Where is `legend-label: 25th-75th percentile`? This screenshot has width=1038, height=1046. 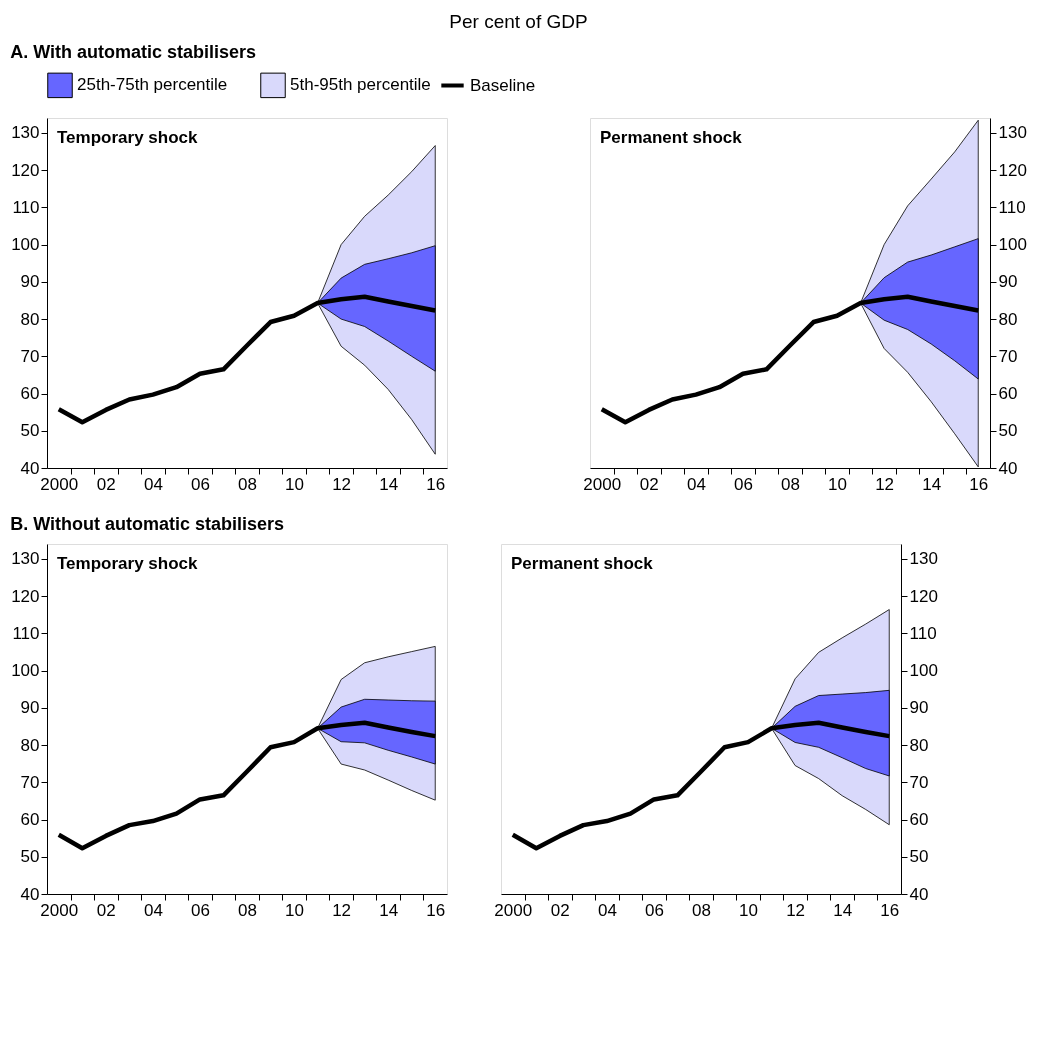 legend-label: 25th-75th percentile is located at coordinates (152, 85).